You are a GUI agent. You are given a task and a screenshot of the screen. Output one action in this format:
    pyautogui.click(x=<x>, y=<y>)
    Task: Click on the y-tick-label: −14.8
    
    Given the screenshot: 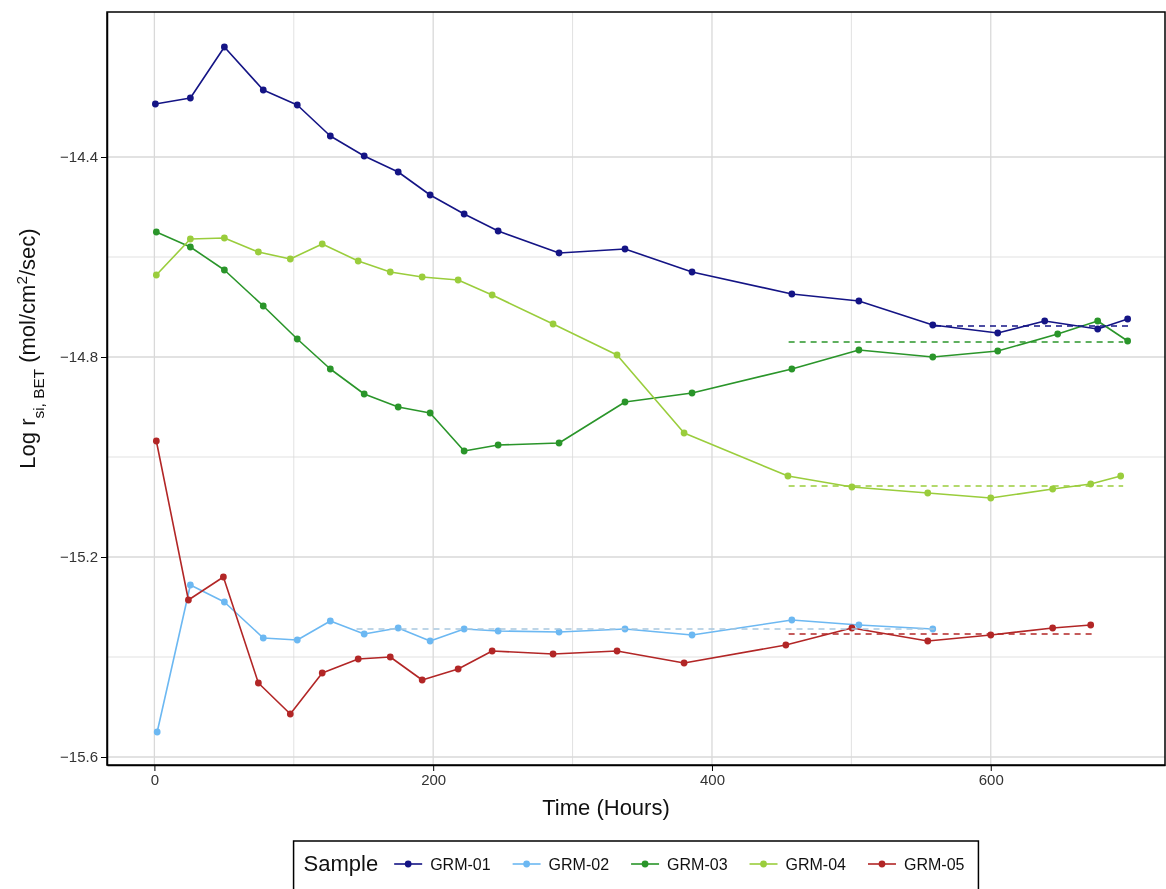 What is the action you would take?
    pyautogui.click(x=79, y=357)
    